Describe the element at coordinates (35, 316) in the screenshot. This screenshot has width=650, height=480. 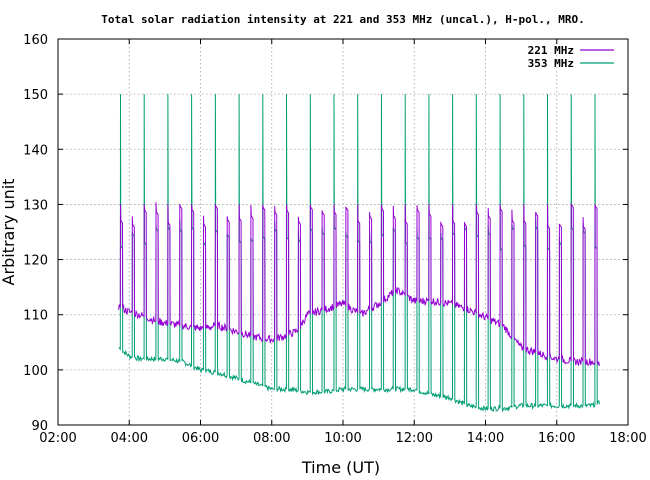
I see `y-tick-label: 110` at that location.